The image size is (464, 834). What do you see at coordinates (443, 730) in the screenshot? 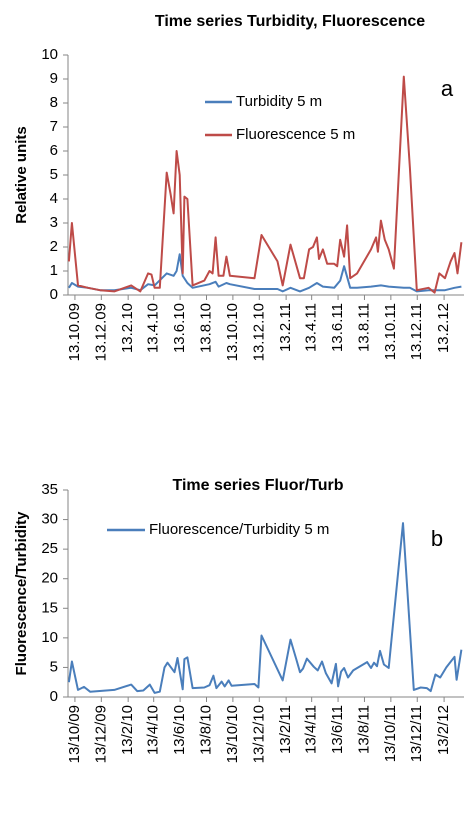
I see `x-tick-label: 13/2/12` at bounding box center [443, 730].